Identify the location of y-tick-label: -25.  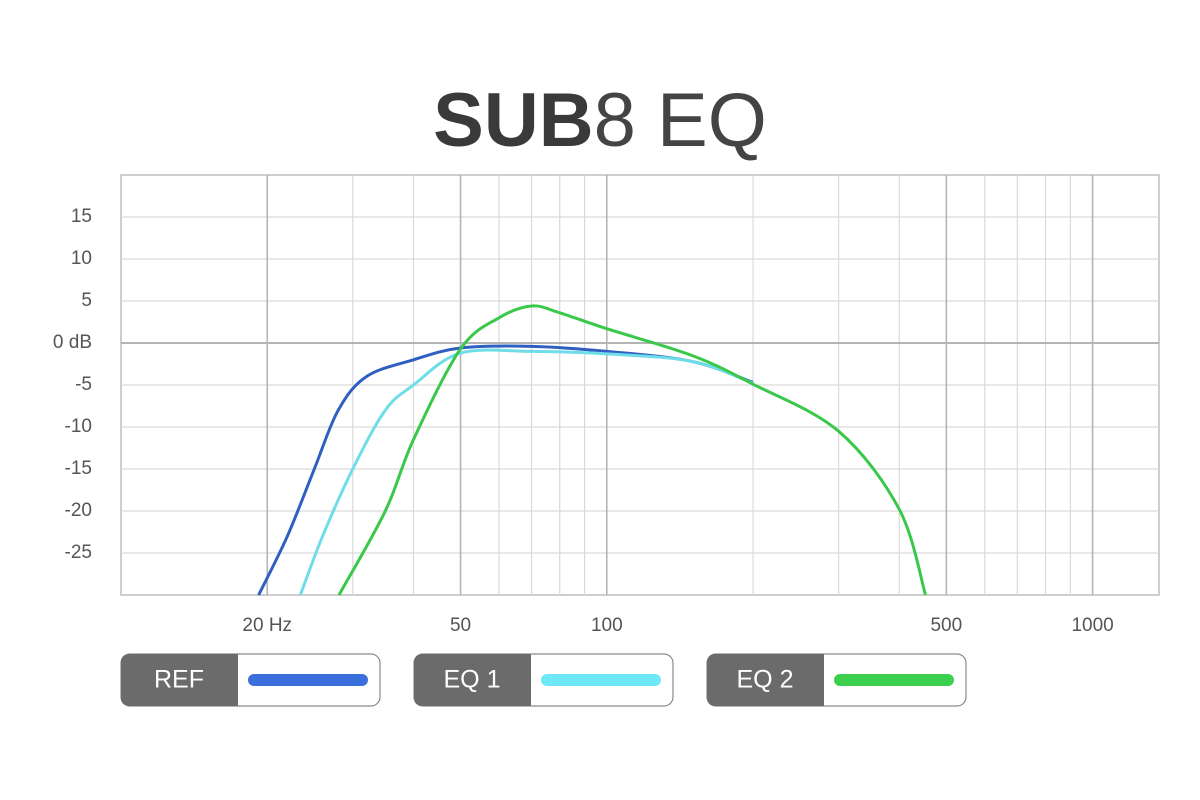
(78, 552).